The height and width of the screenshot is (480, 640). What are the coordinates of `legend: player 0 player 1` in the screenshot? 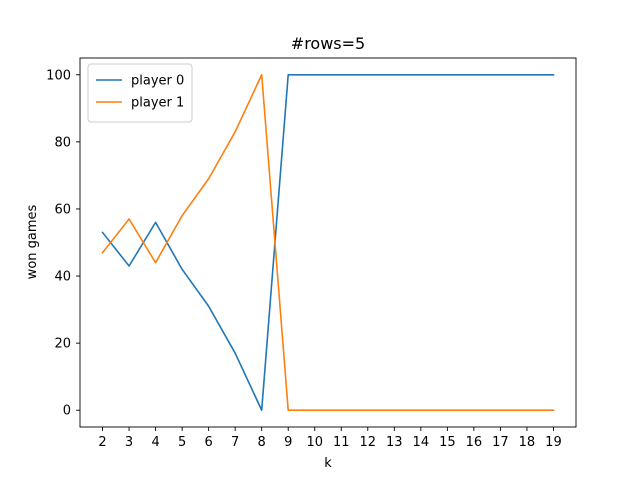 It's located at (140, 93).